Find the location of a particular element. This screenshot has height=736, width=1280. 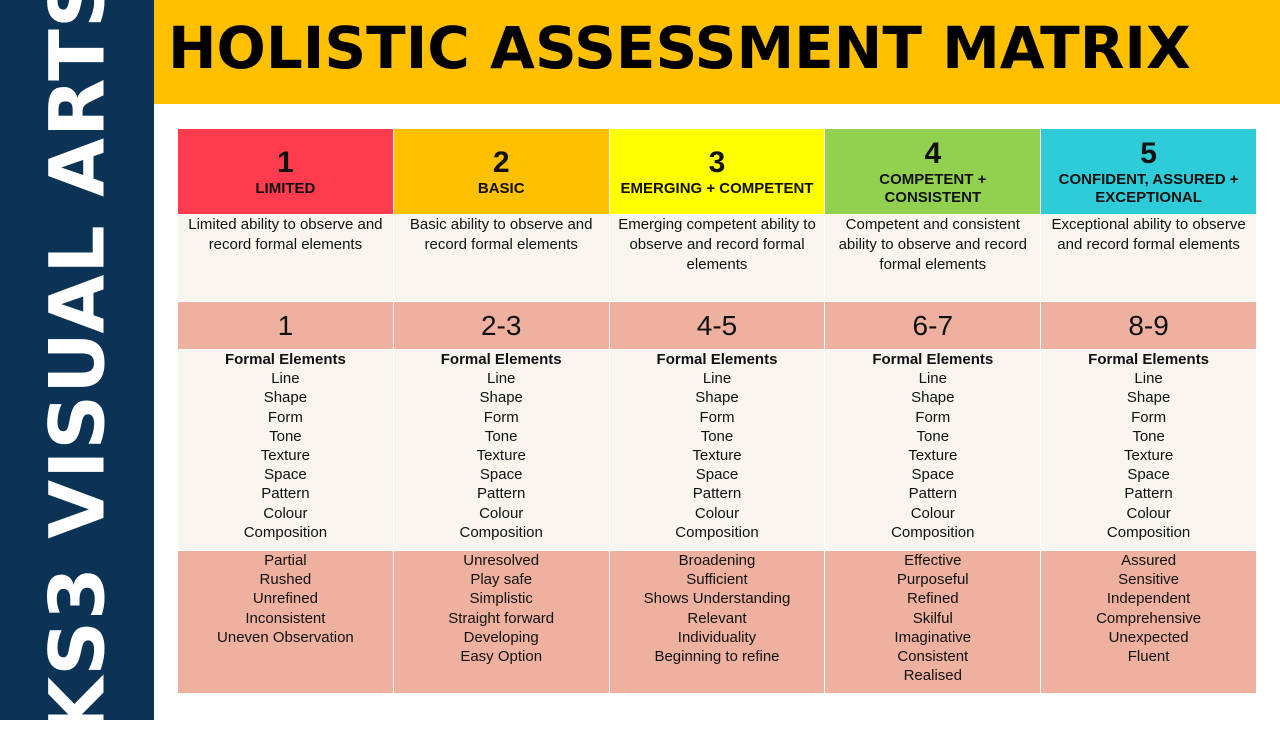

grade-row: 1 2-3 4-5 6-7 8-9 is located at coordinates (717, 325).